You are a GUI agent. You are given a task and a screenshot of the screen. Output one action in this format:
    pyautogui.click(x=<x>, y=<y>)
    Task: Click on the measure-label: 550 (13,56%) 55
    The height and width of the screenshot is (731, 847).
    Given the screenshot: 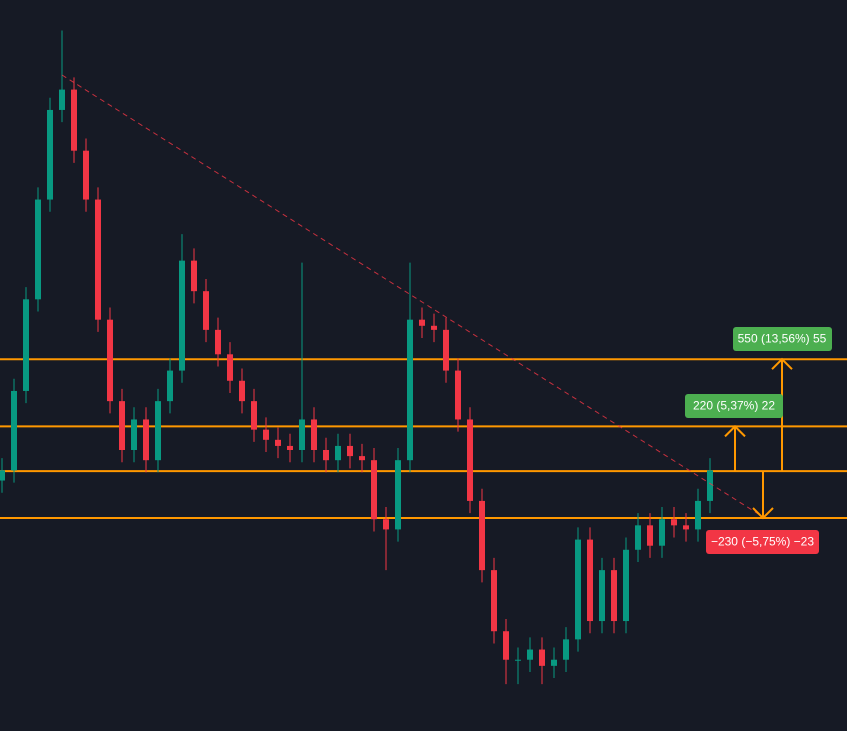 What is the action you would take?
    pyautogui.click(x=782, y=339)
    